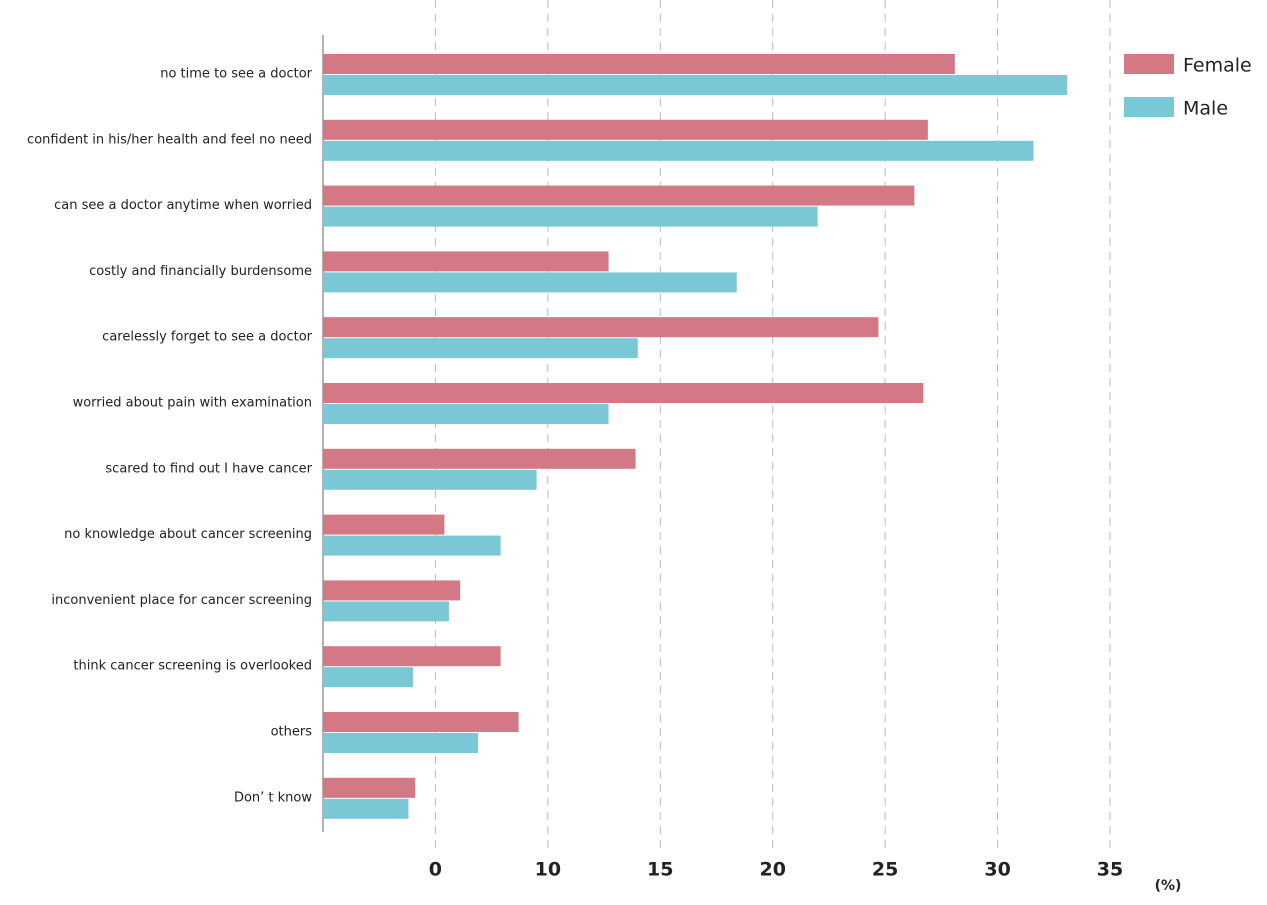 The image size is (1267, 905). Describe the element at coordinates (1168, 886) in the screenshot. I see `x-axis-label: (%)` at that location.